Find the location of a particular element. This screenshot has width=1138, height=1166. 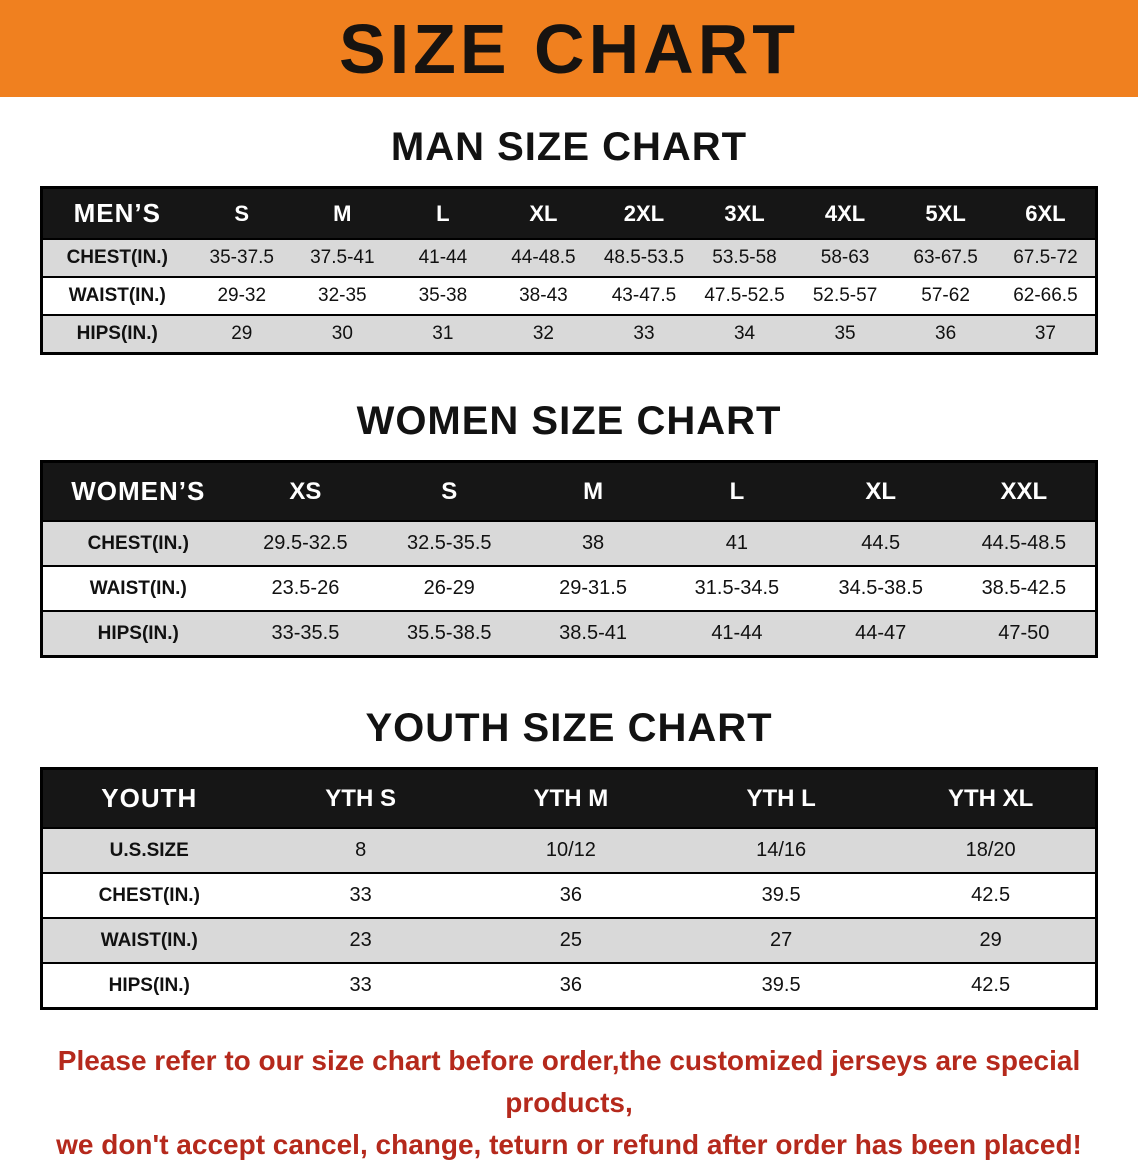

size-value: 23.5-26 is located at coordinates (305, 588).